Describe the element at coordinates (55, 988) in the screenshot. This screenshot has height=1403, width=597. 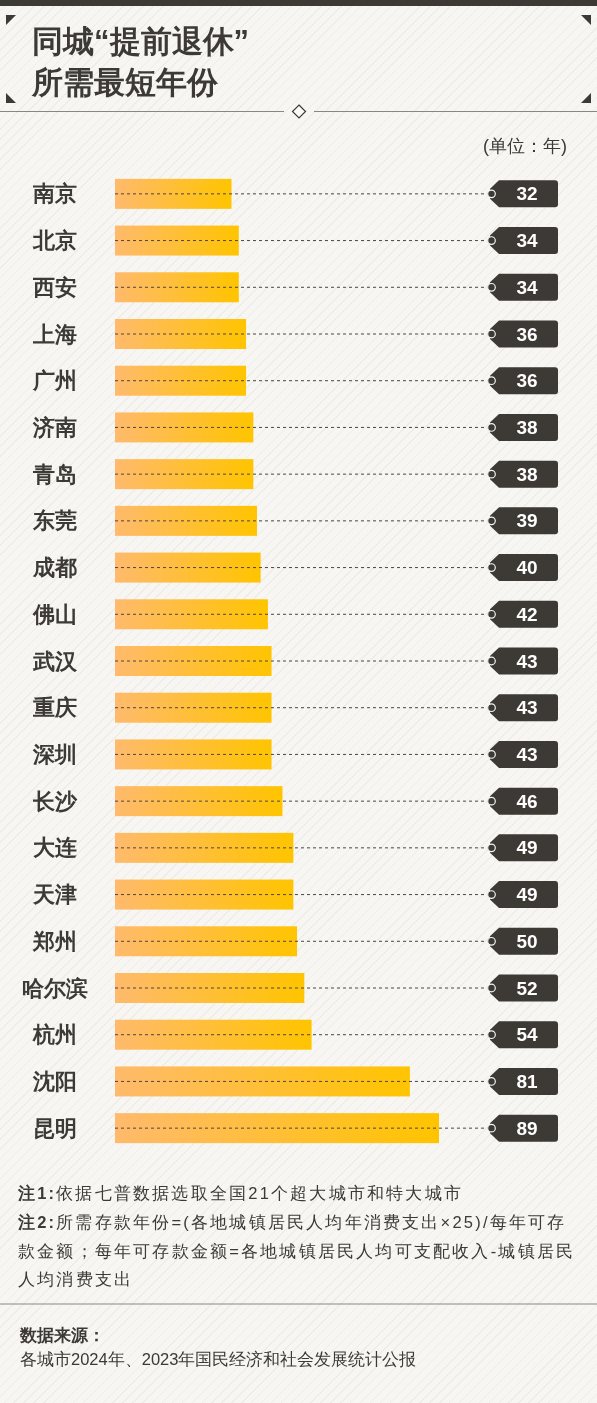
I see `y-tick-label: 哈尔滨` at that location.